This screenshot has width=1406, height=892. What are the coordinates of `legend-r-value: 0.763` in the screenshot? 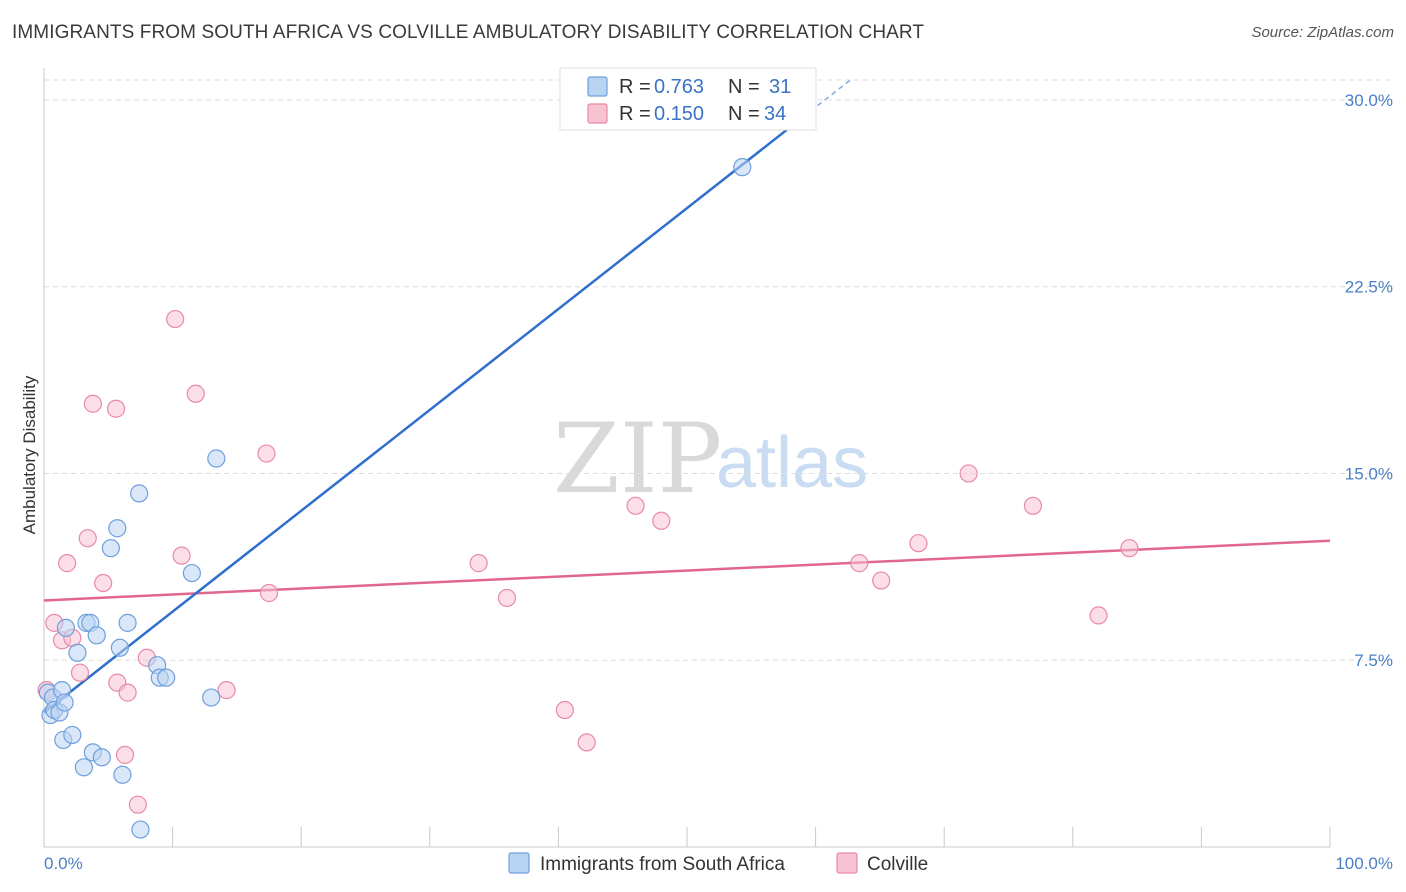 It's located at (679, 87).